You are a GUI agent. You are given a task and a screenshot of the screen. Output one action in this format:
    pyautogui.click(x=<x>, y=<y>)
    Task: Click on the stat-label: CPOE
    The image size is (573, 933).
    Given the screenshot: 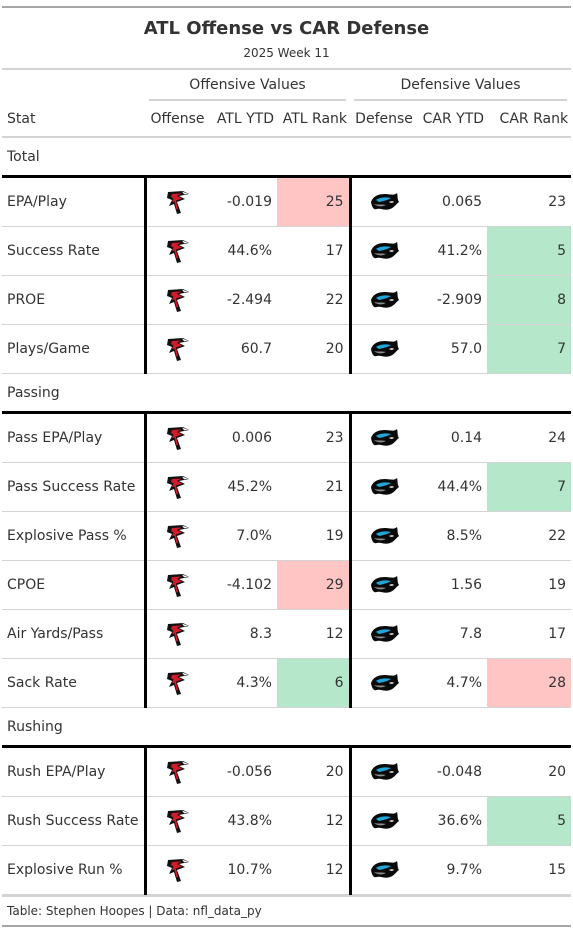 What is the action you would take?
    pyautogui.click(x=73, y=585)
    